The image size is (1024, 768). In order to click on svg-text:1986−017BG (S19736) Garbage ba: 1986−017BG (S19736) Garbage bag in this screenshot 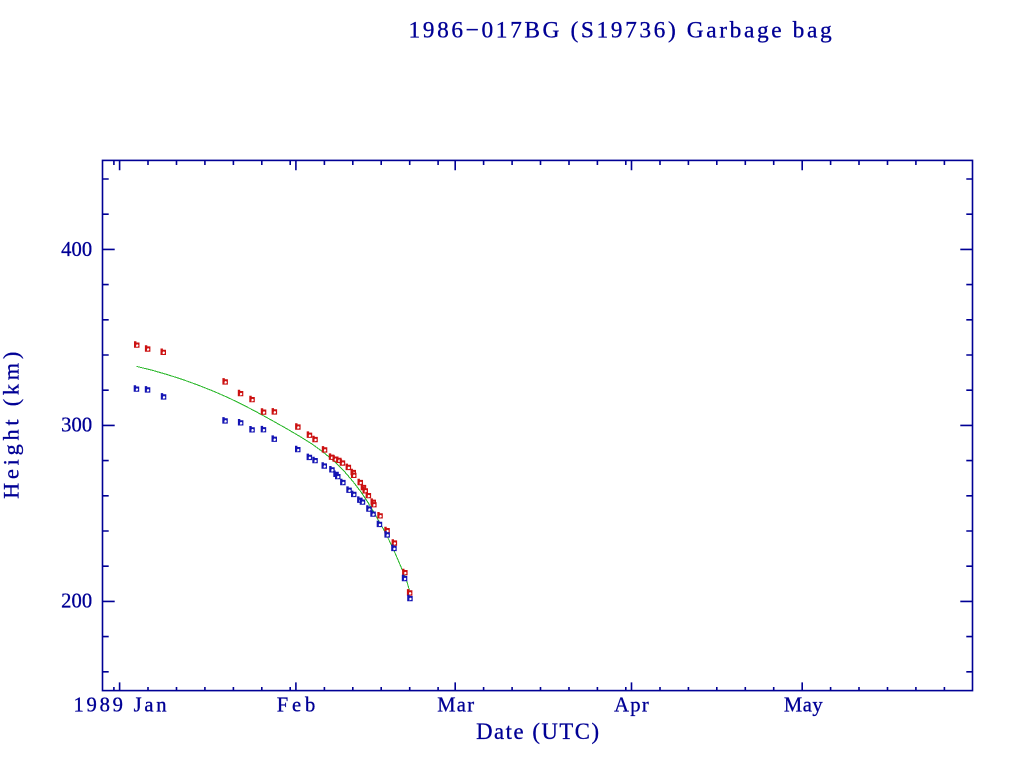, I will do `click(622, 31)`.